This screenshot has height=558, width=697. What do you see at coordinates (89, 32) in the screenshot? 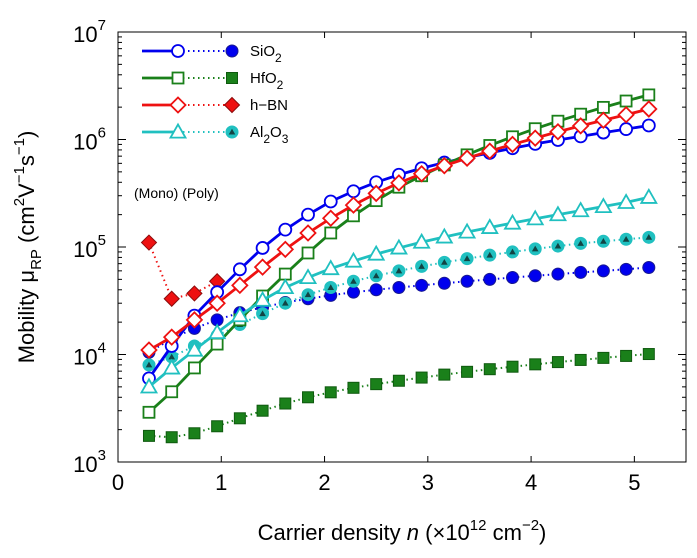
I see `y-tick-label: 10⁷` at bounding box center [89, 32].